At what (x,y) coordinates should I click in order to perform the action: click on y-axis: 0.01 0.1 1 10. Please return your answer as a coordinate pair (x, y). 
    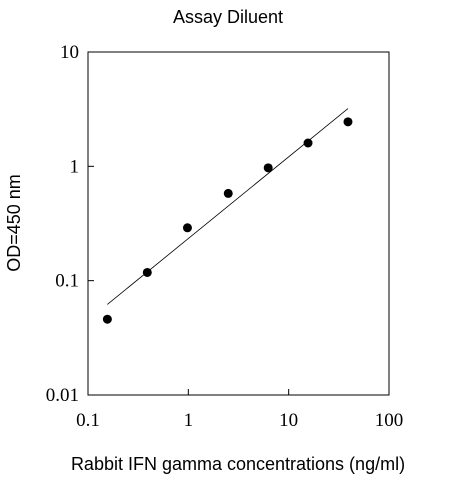
    Looking at the image, I should click on (70, 224).